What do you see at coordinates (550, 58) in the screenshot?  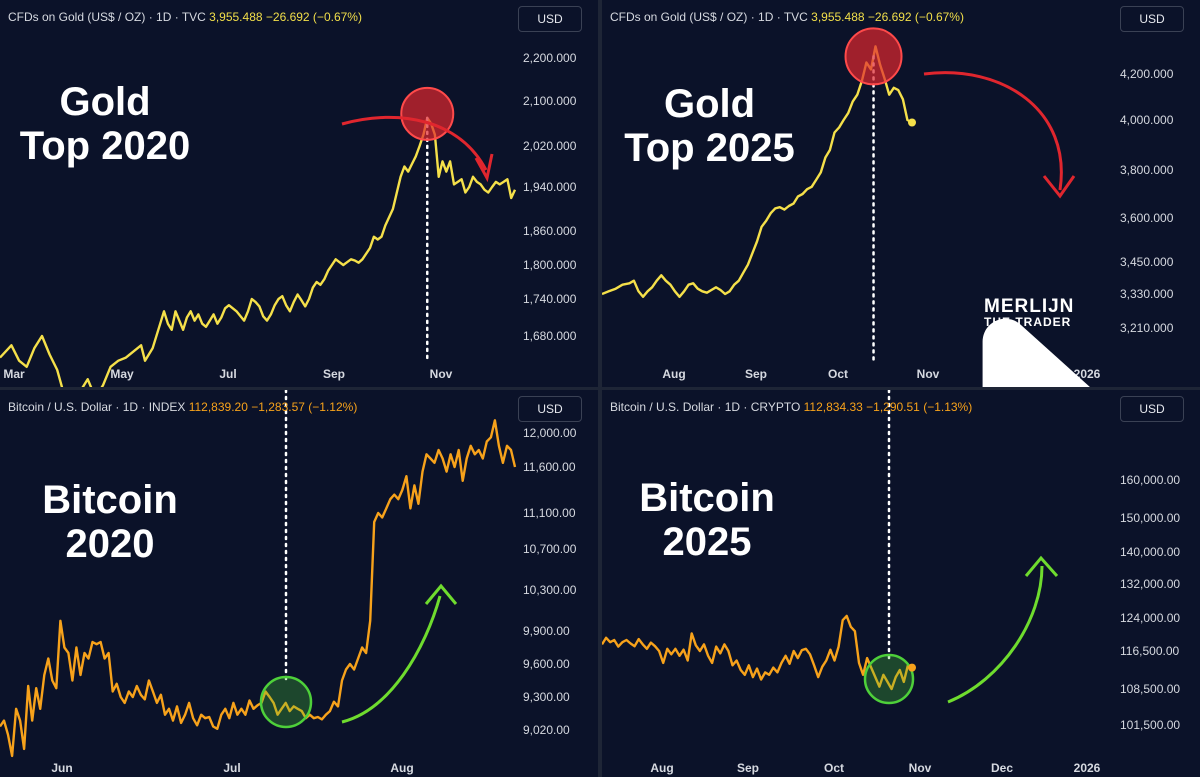 I see `y-tick-label: 2,200.000` at bounding box center [550, 58].